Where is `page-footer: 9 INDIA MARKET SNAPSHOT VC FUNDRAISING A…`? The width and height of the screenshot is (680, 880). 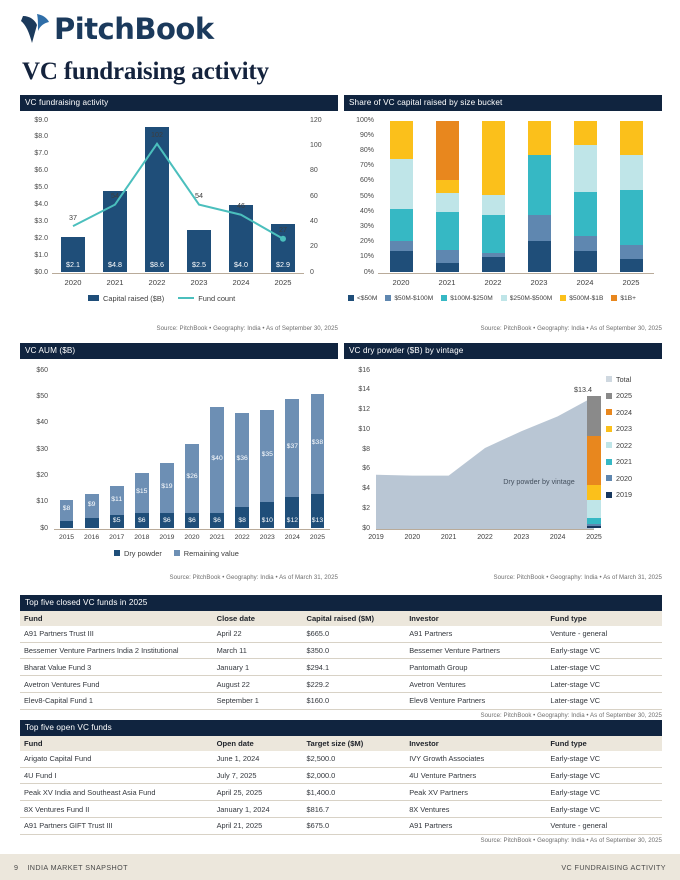
page-footer: 9 INDIA MARKET SNAPSHOT VC FUNDRAISING A… is located at coordinates (340, 867).